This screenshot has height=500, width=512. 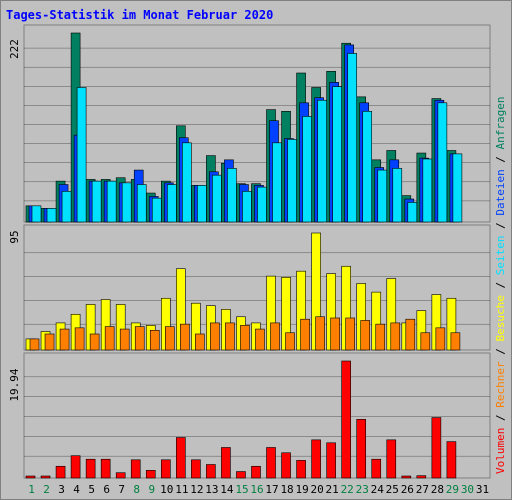 I want to click on day-label-25: 25, so click(x=392, y=489).